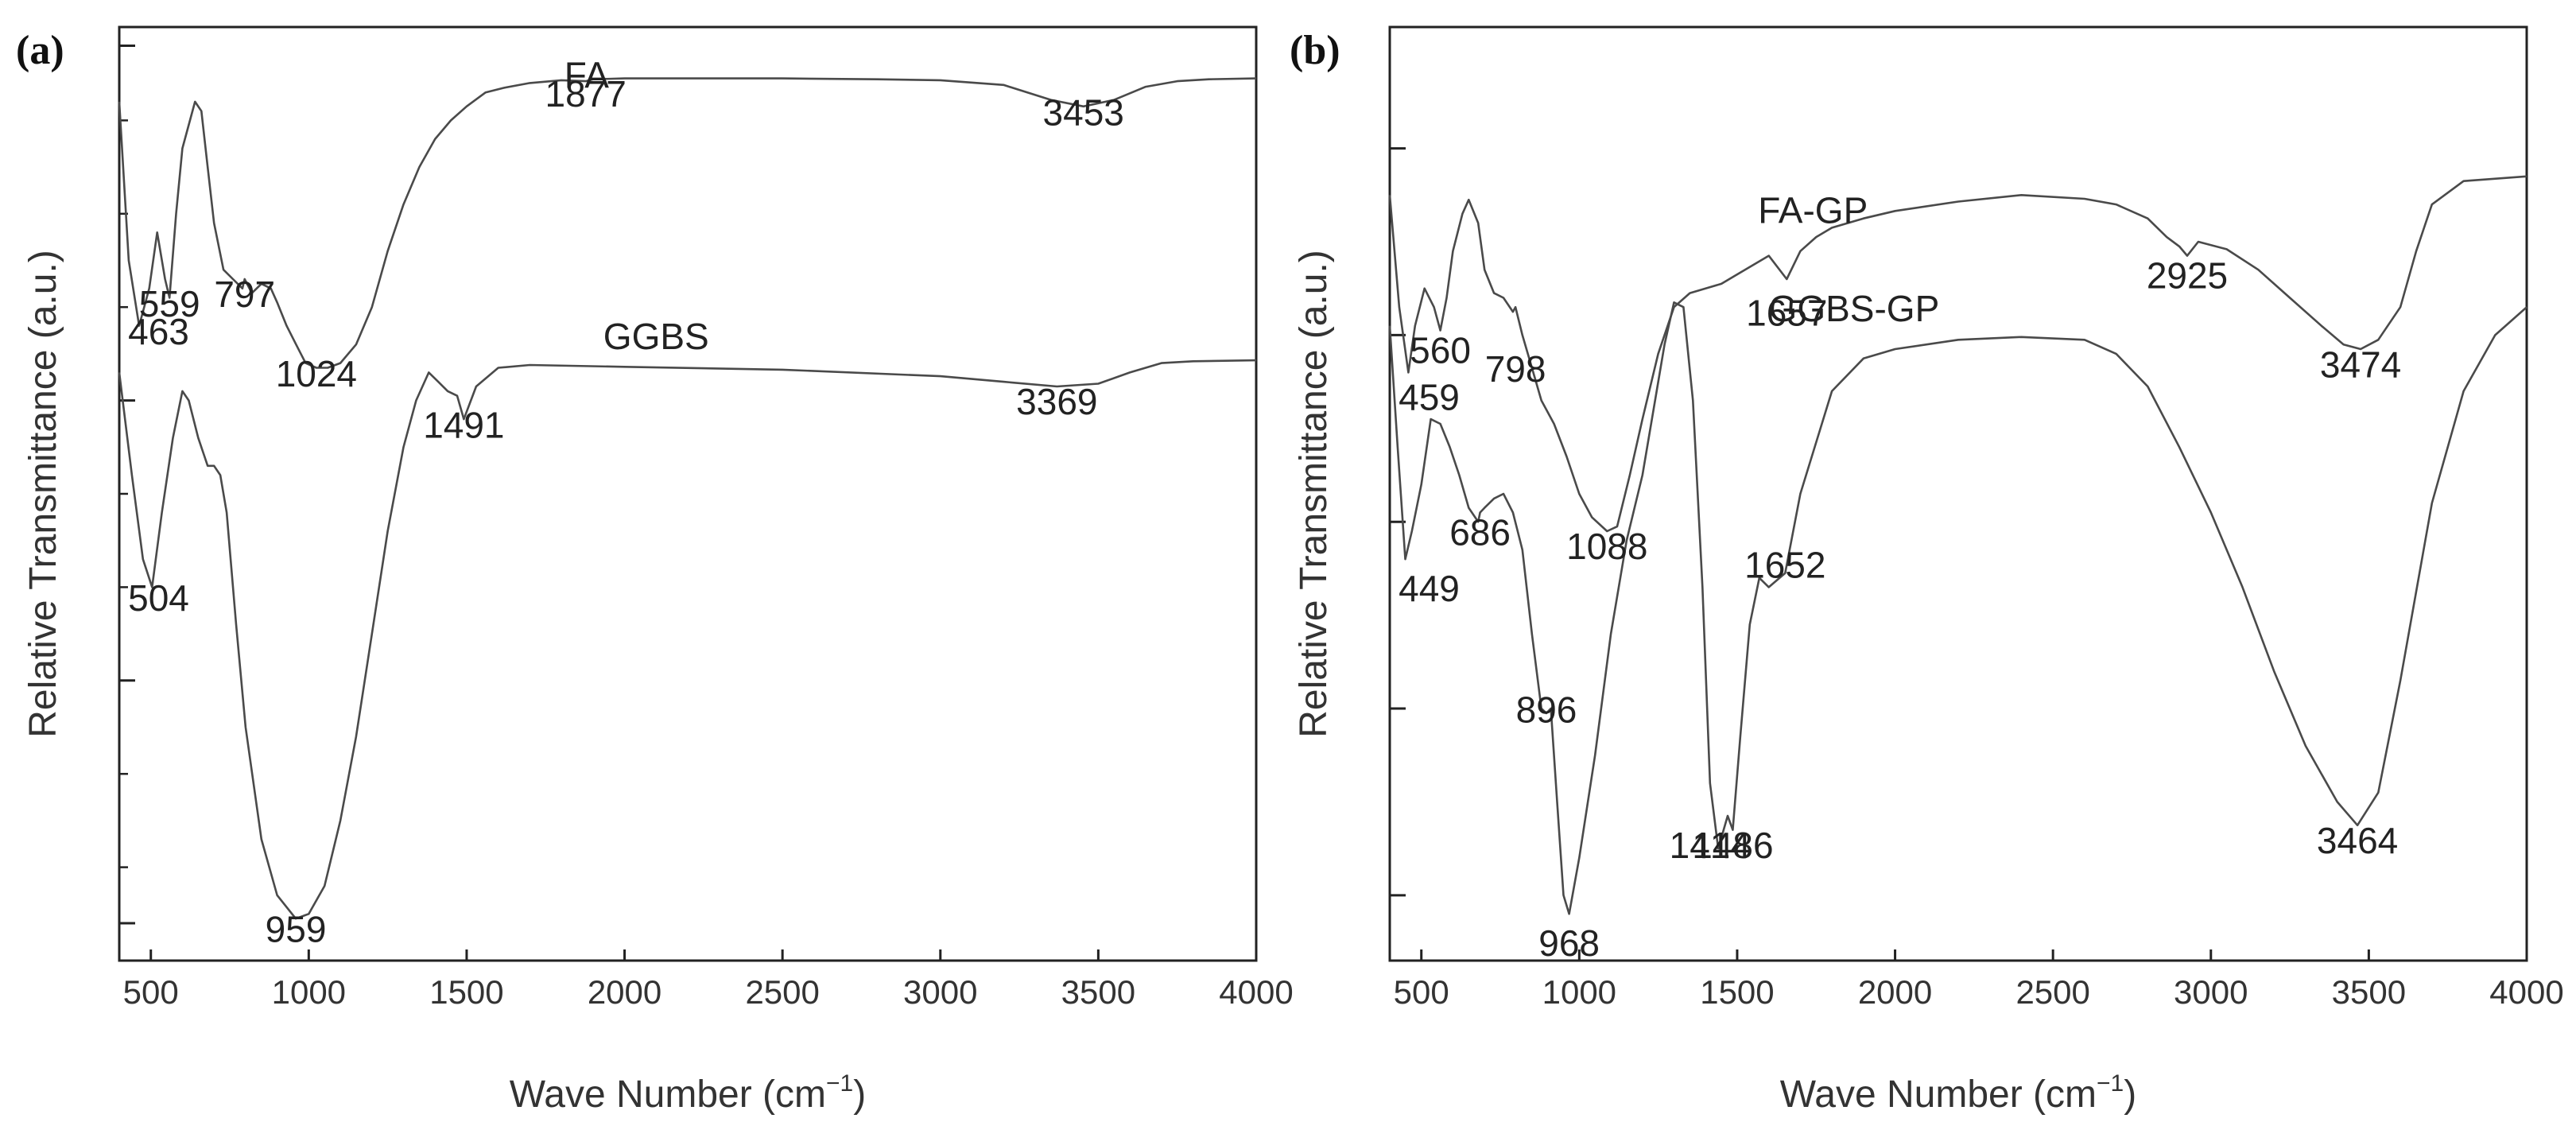 The width and height of the screenshot is (2576, 1126). Describe the element at coordinates (466, 992) in the screenshot. I see `panel-a-x-tick-label: 1500` at that location.